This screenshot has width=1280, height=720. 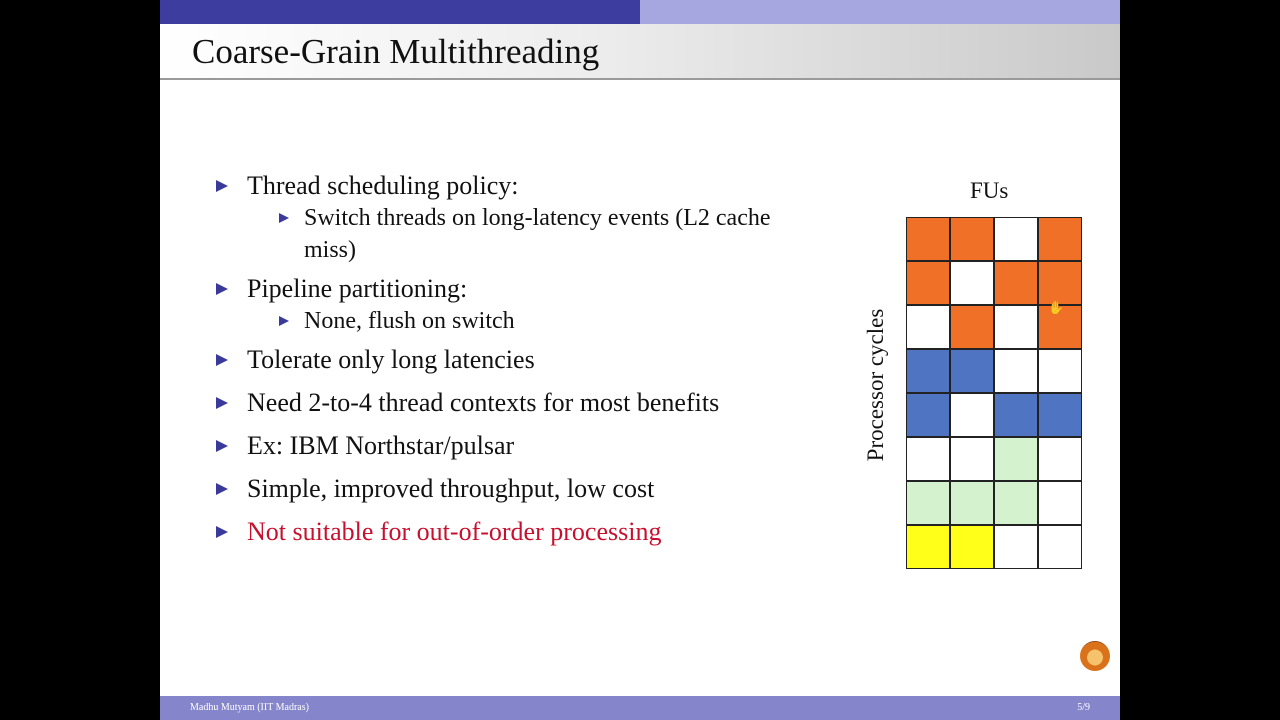 What do you see at coordinates (880, 12) in the screenshot?
I see `header-strip-right` at bounding box center [880, 12].